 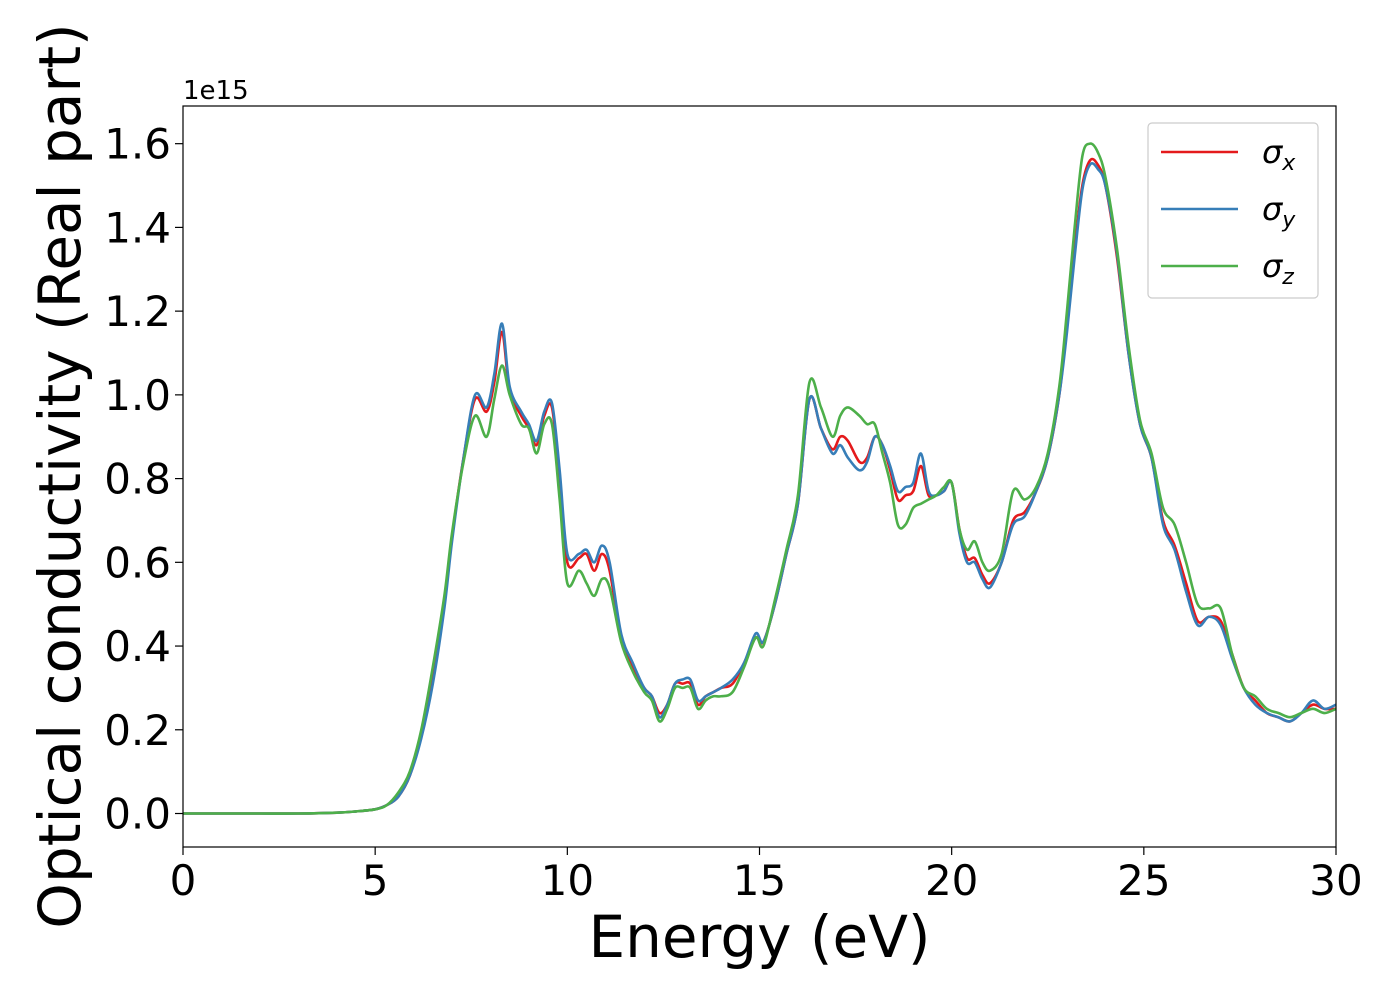 What do you see at coordinates (951, 880) in the screenshot?
I see `x-tick-label: 20` at bounding box center [951, 880].